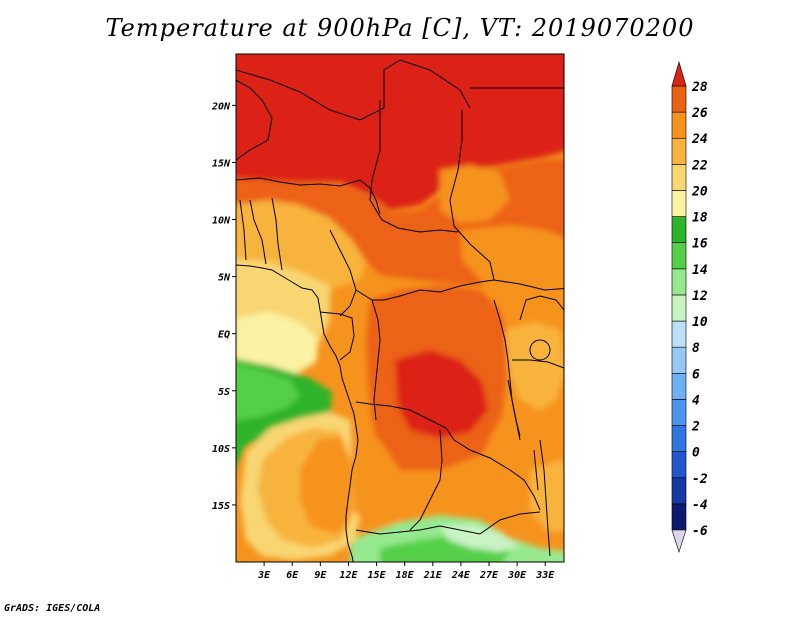 The image size is (800, 618). What do you see at coordinates (221, 506) in the screenshot?
I see `y-tick-label: 15S` at bounding box center [221, 506].